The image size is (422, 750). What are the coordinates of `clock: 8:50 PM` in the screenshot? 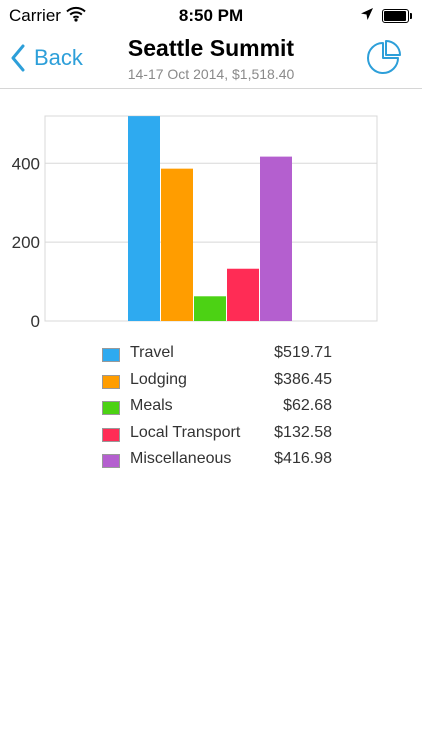 It's located at (211, 15).